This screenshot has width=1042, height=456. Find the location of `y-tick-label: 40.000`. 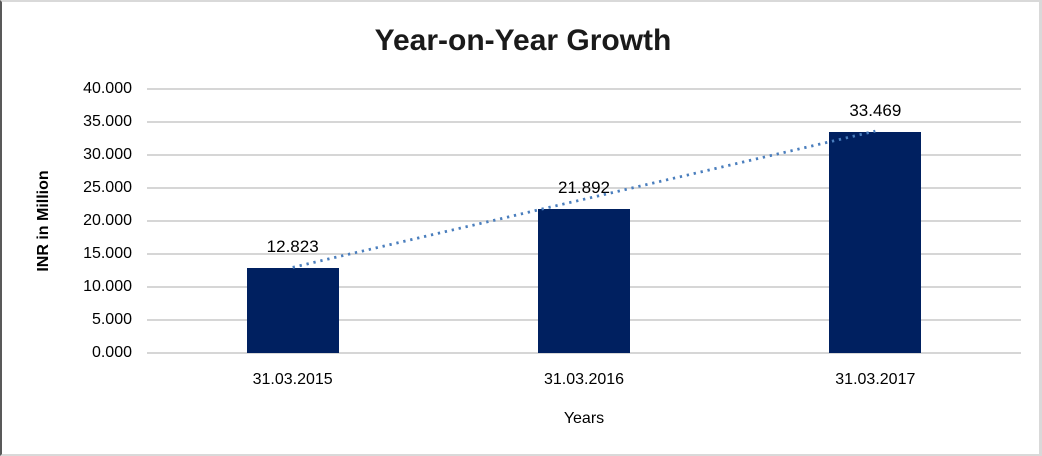

y-tick-label: 40.000 is located at coordinates (107, 88).